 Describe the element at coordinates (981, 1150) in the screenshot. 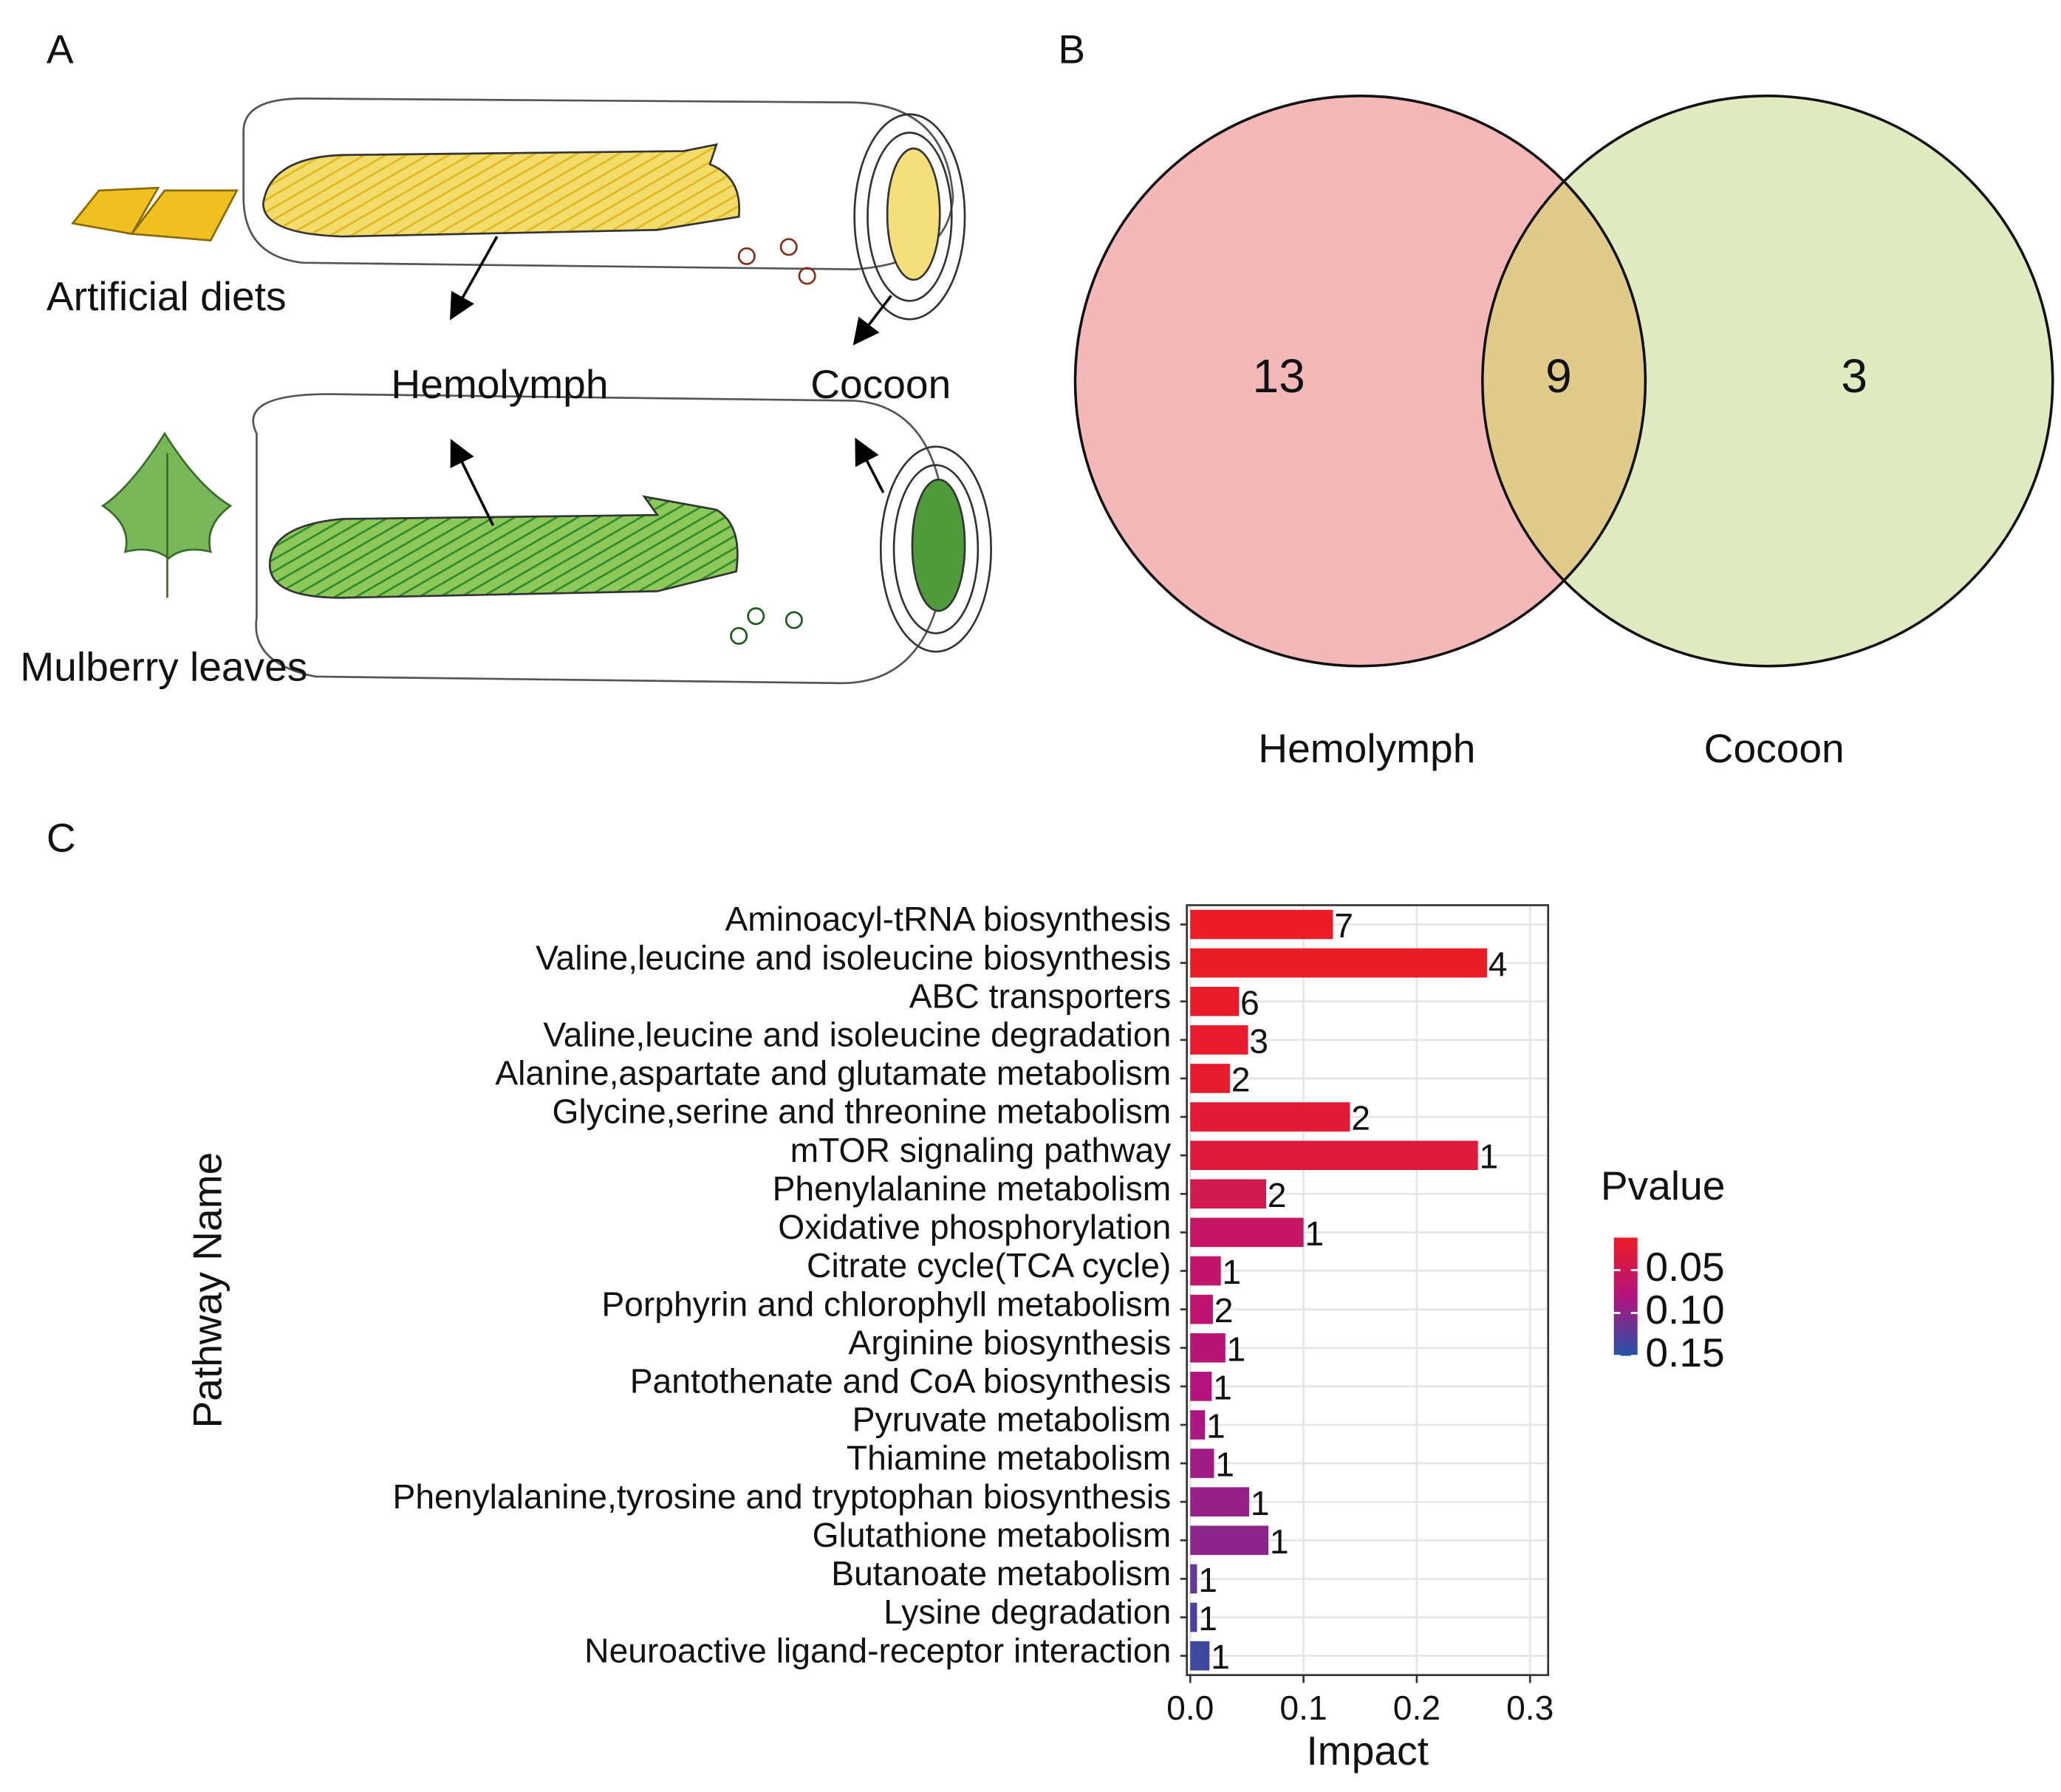

I see `y-tick-label: mTOR signaling pathway` at that location.